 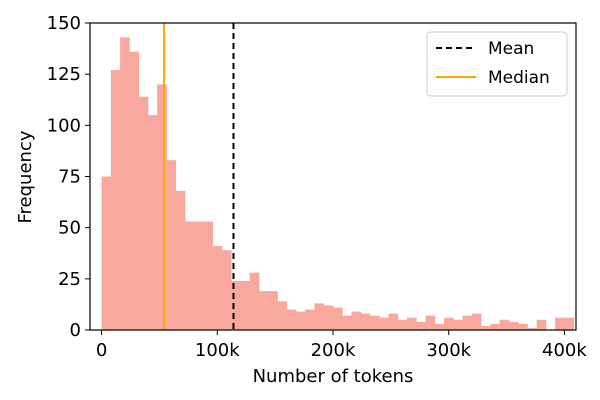 What do you see at coordinates (64, 23) in the screenshot?
I see `y-tick-label: 150` at bounding box center [64, 23].